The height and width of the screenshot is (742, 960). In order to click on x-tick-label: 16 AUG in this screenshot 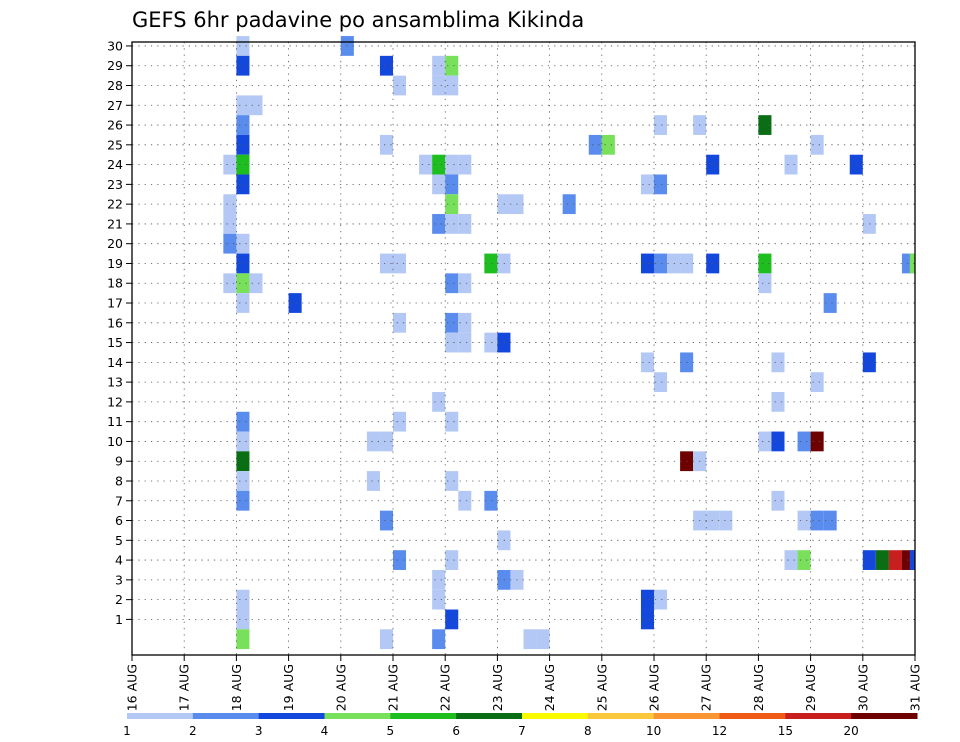, I will do `click(132, 687)`.